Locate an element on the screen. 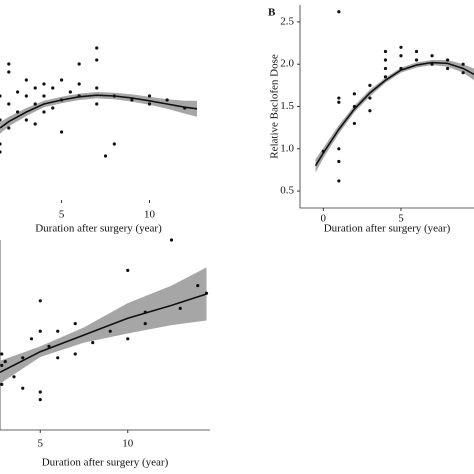 This screenshot has height=474, width=474. x-tick-label: 0 is located at coordinates (324, 219).